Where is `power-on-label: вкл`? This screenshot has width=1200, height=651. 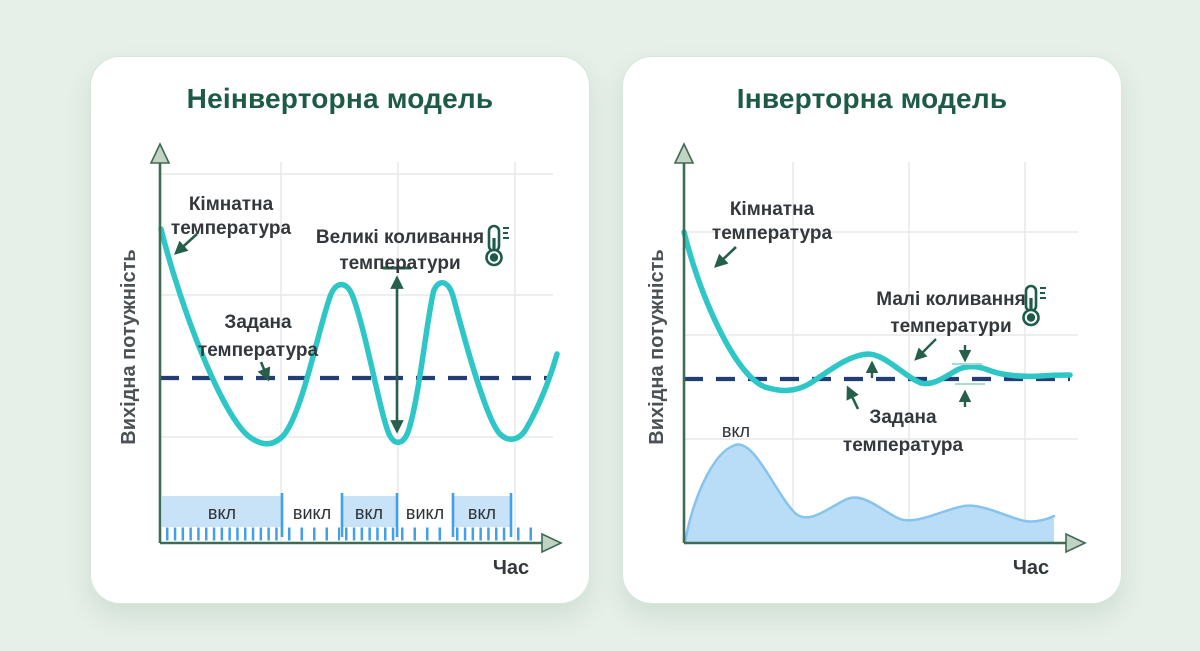 power-on-label: вкл is located at coordinates (736, 431).